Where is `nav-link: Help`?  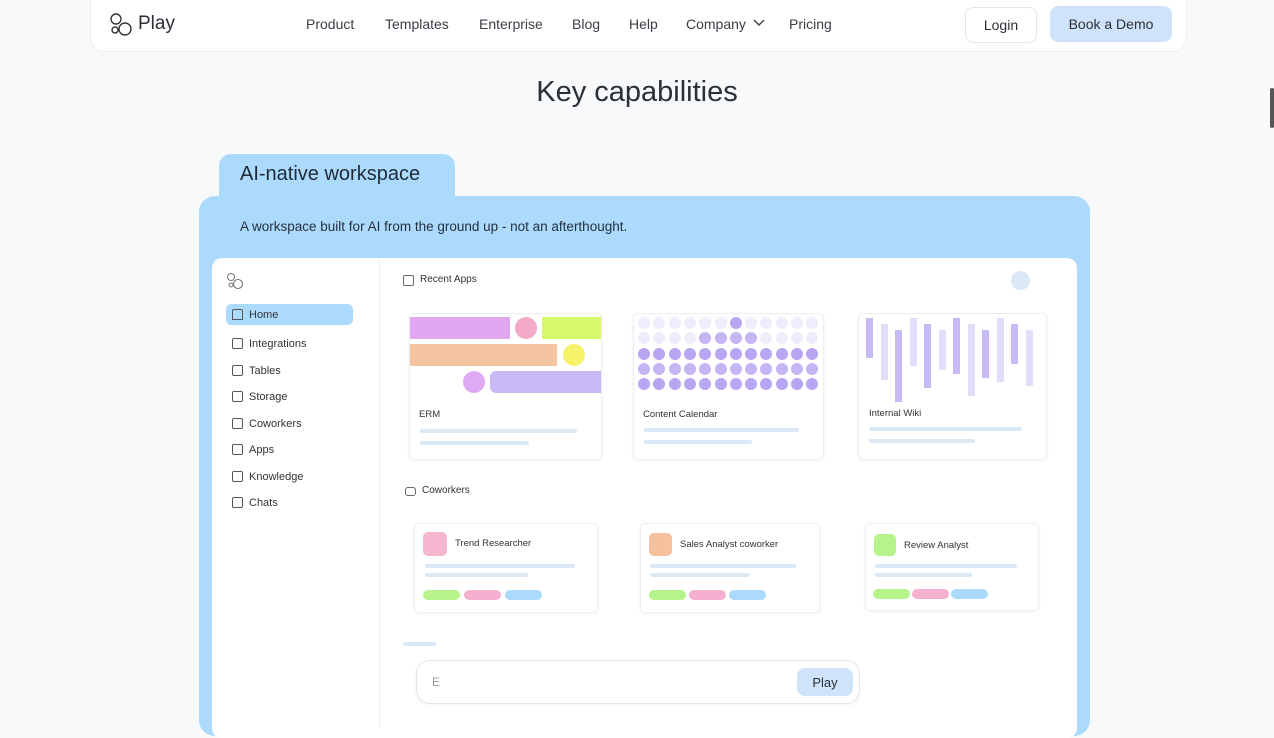 nav-link: Help is located at coordinates (643, 24).